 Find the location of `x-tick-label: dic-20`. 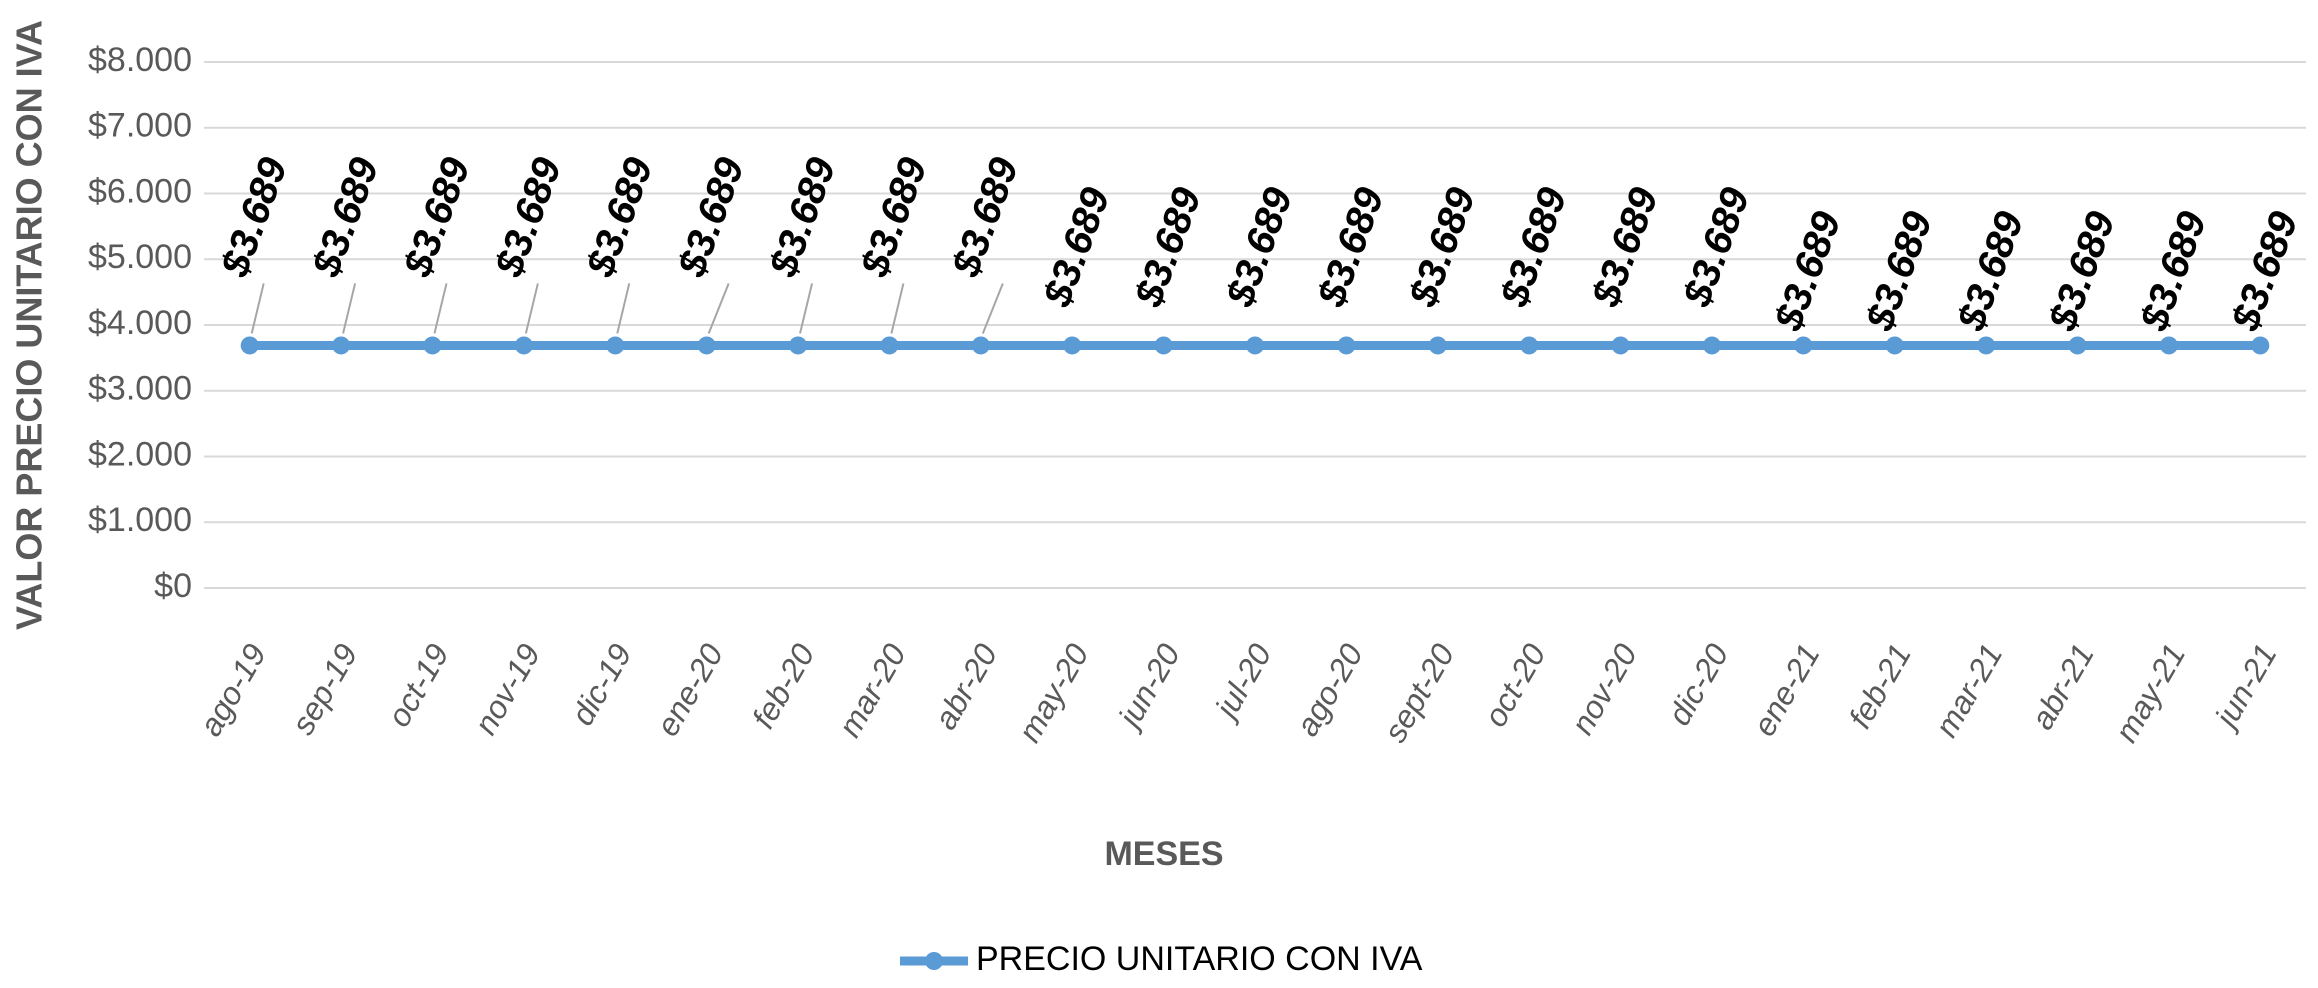

x-tick-label: dic-20 is located at coordinates (1698, 685).